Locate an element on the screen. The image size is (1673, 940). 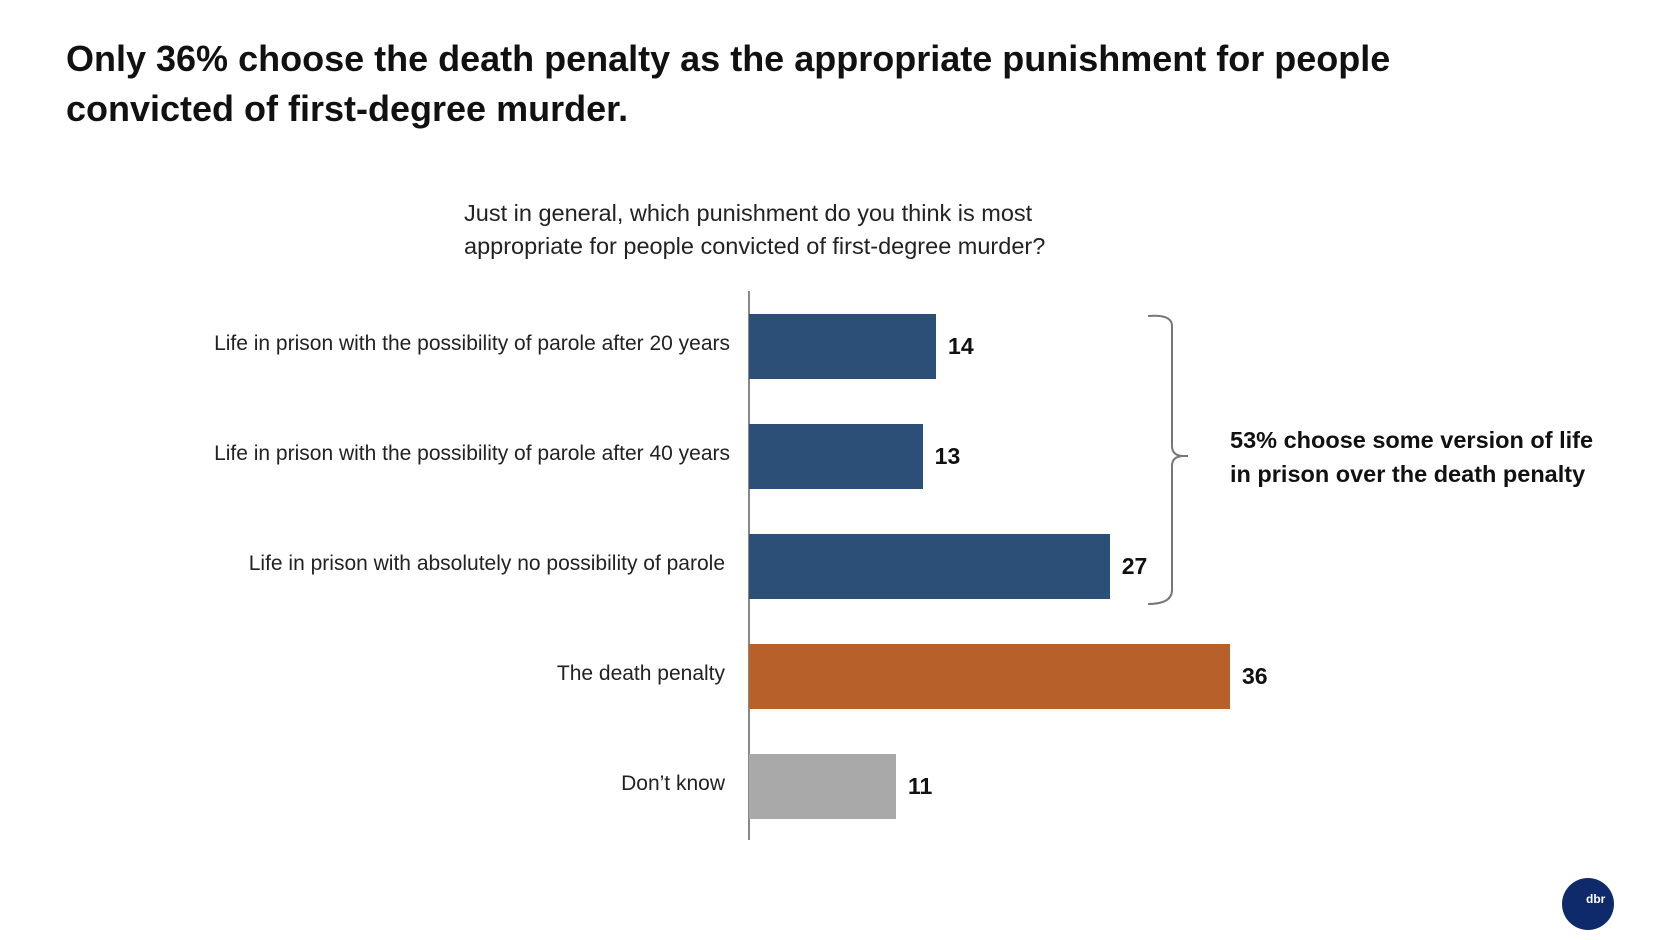
bracket-icon is located at coordinates (1167, 459).